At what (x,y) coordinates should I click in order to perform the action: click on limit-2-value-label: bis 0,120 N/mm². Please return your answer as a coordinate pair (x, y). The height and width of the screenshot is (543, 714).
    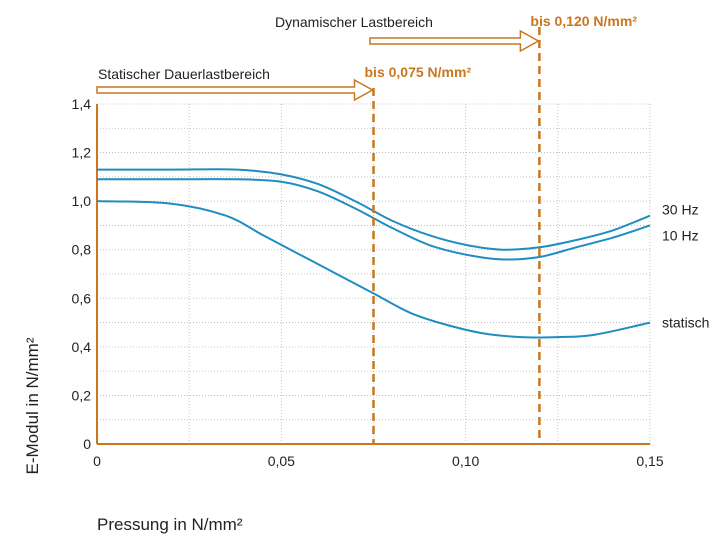
    Looking at the image, I should click on (583, 21).